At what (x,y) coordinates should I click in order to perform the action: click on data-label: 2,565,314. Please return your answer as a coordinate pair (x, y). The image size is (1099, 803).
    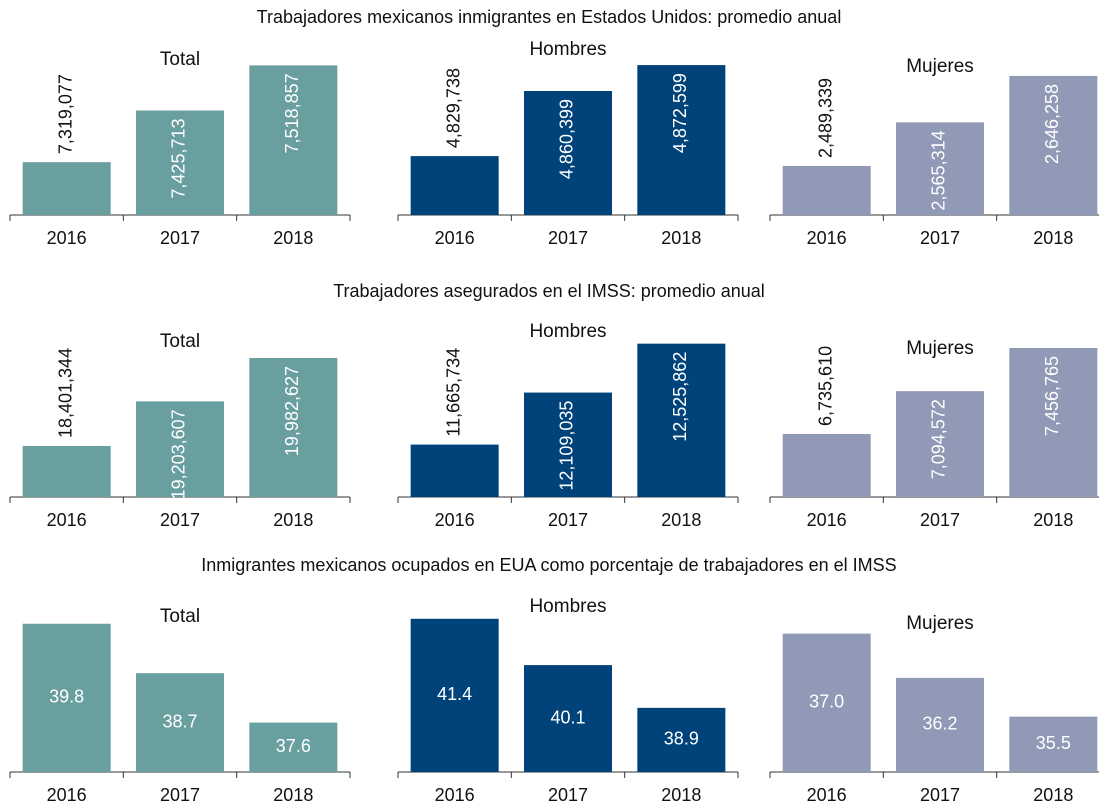
    Looking at the image, I should click on (939, 170).